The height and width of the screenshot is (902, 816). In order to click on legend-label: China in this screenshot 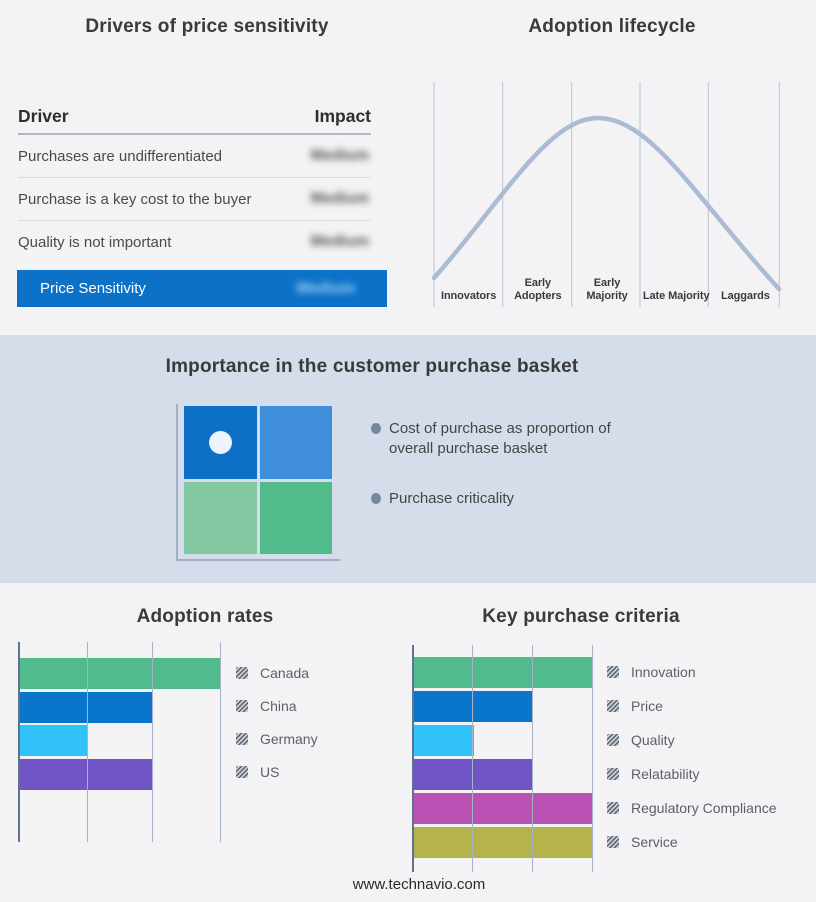, I will do `click(278, 706)`.